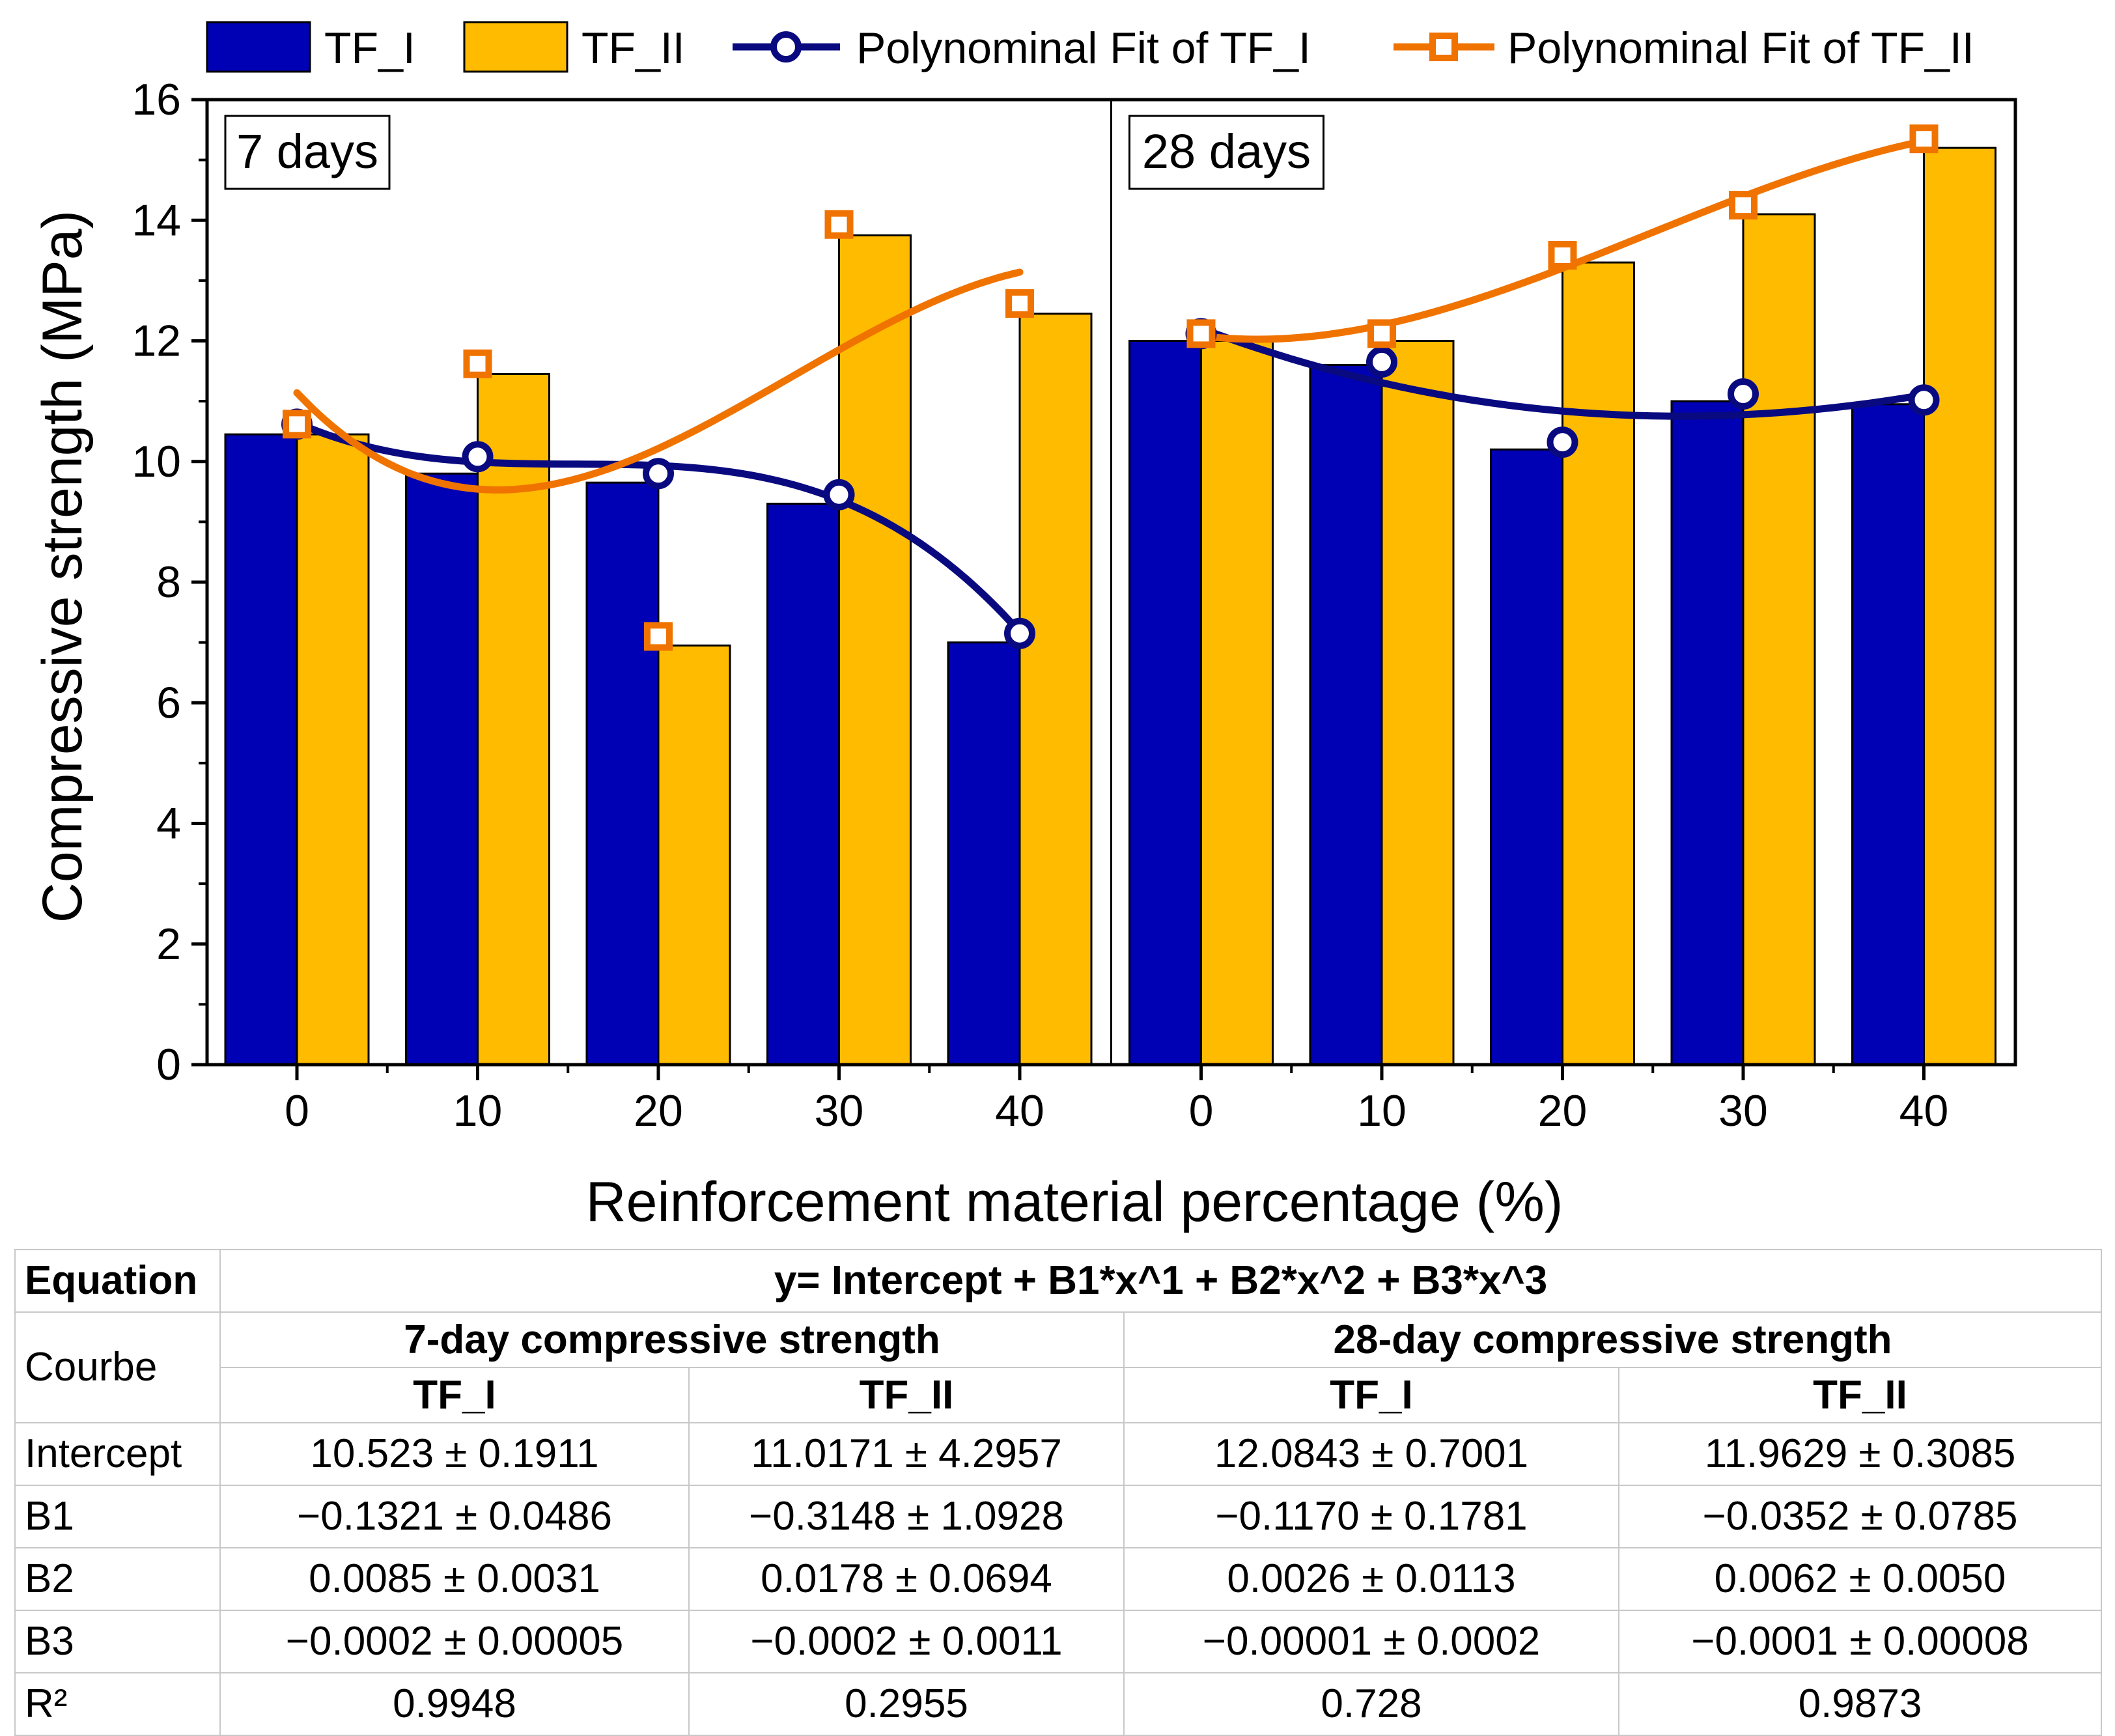 The width and height of the screenshot is (2115, 1736). What do you see at coordinates (454, 1516) in the screenshot?
I see `table-cell: −0.1321 ± 0.0486` at bounding box center [454, 1516].